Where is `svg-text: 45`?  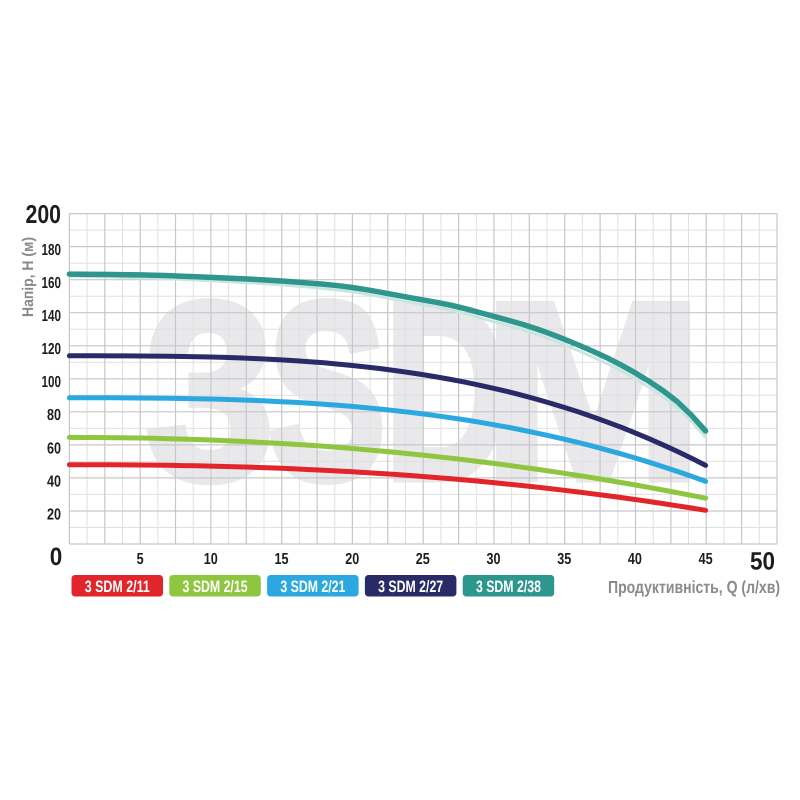 svg-text: 45 is located at coordinates (706, 559).